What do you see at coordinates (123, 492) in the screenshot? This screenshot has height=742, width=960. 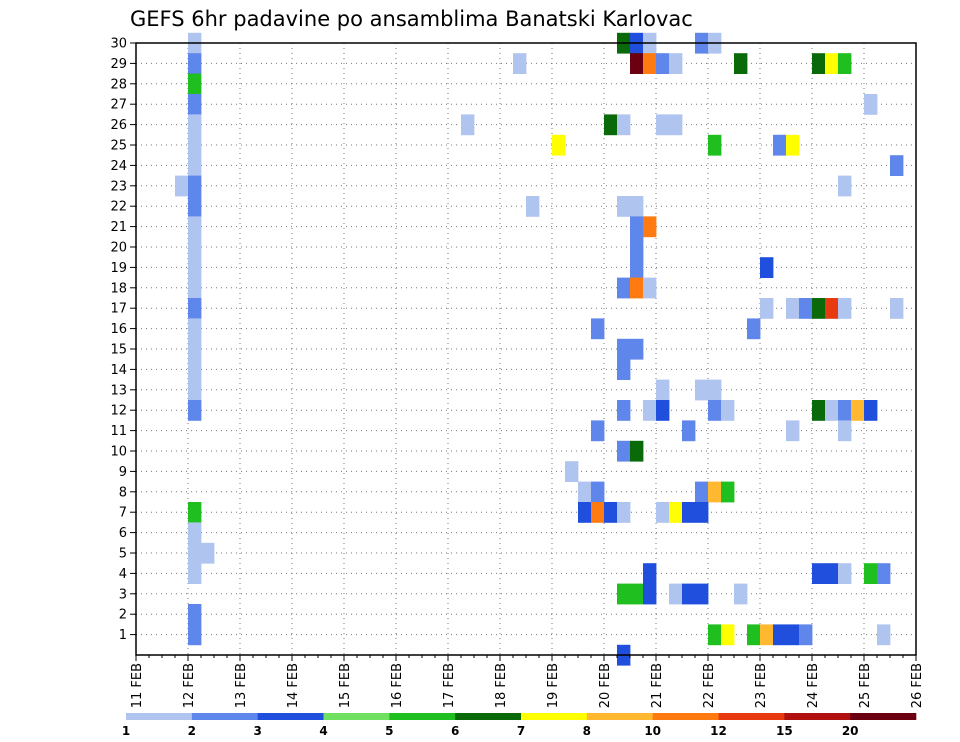 I see `y-tick-label: 8` at bounding box center [123, 492].